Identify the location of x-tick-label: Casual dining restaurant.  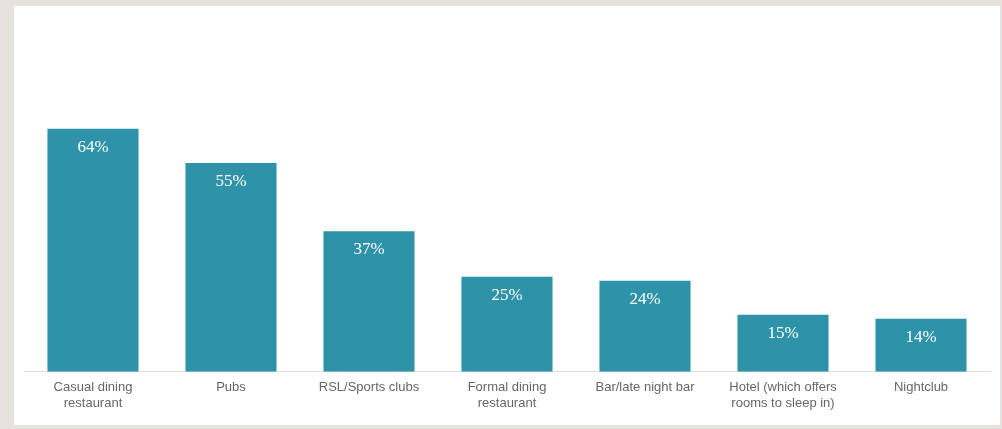
(93, 394).